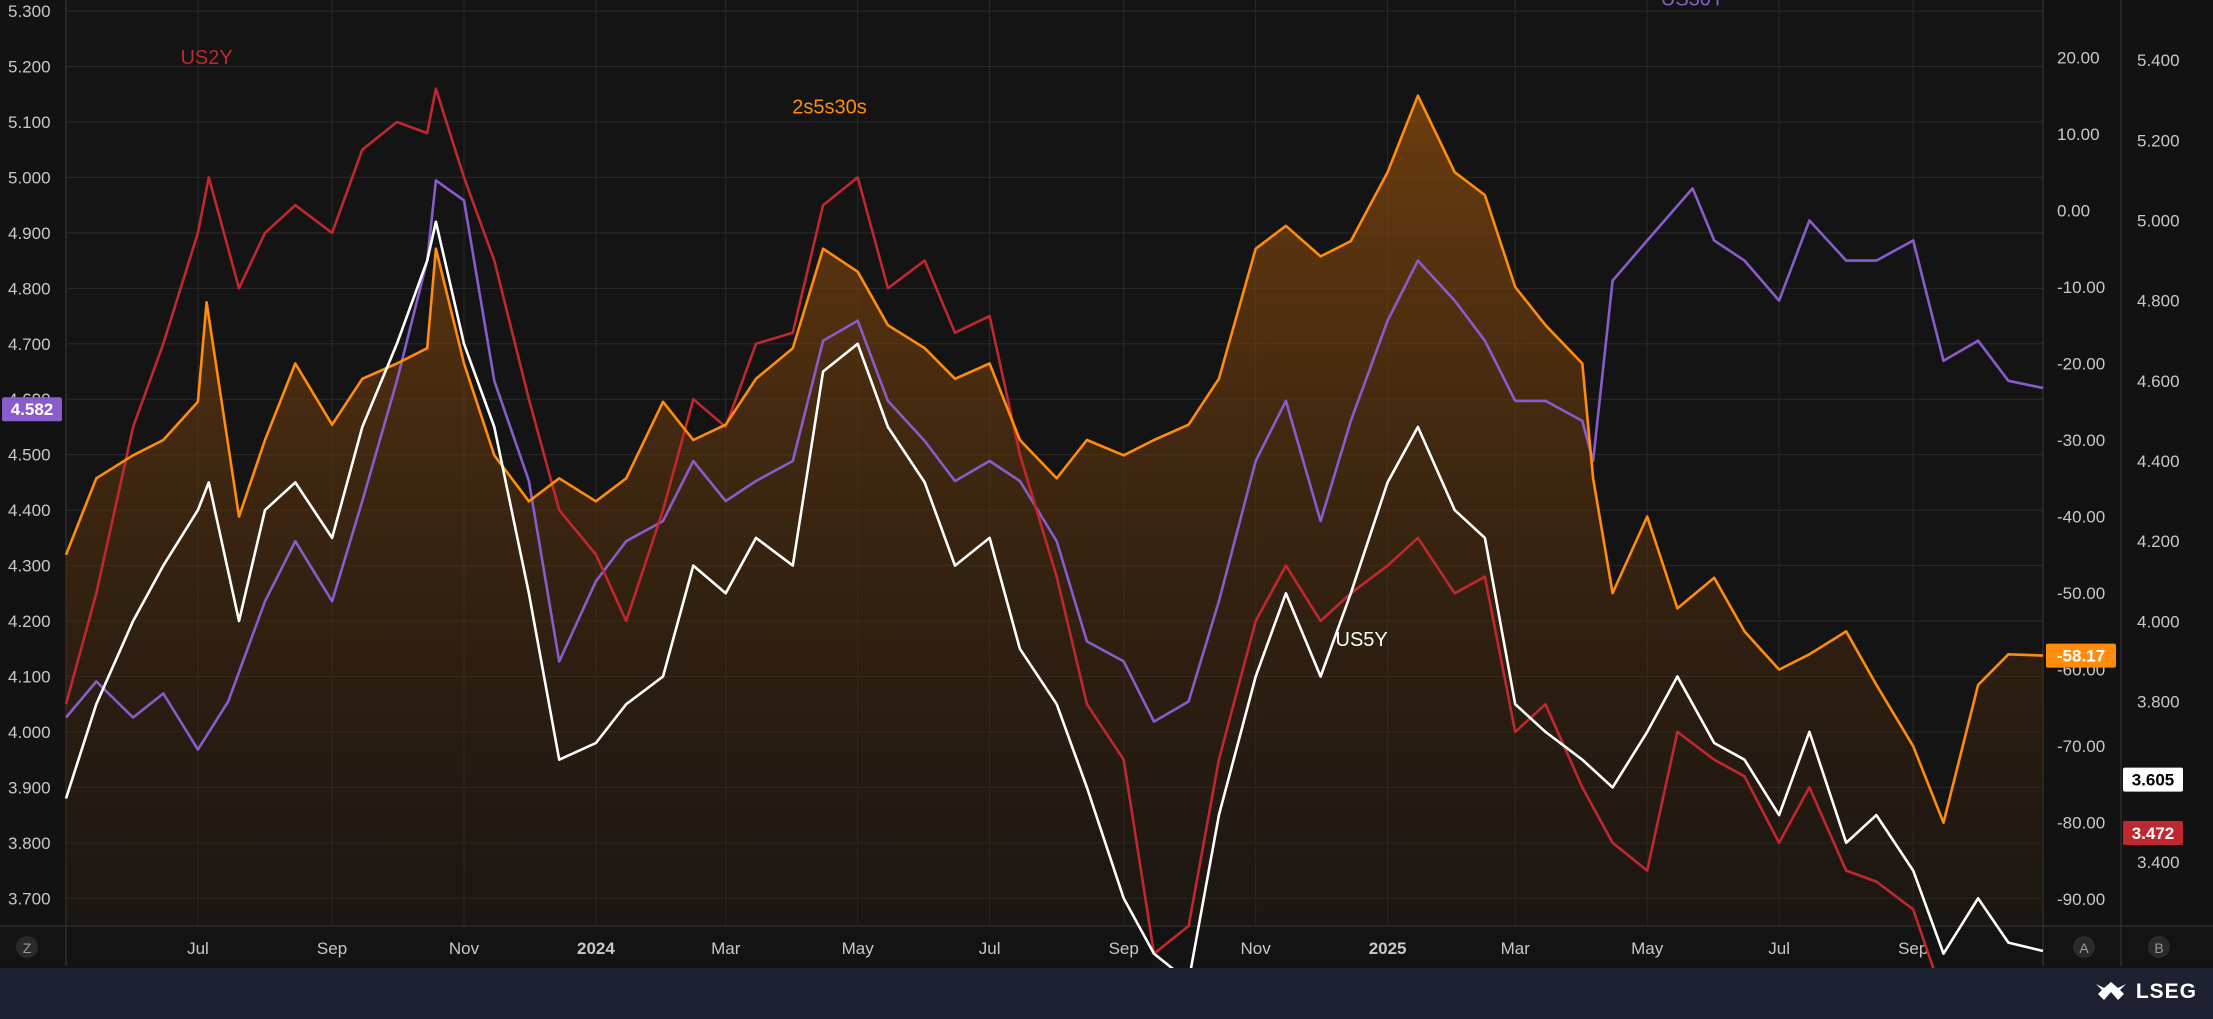 Image resolution: width=2213 pixels, height=1019 pixels. What do you see at coordinates (1388, 948) in the screenshot?
I see `x-axis-tick-label: 2025` at bounding box center [1388, 948].